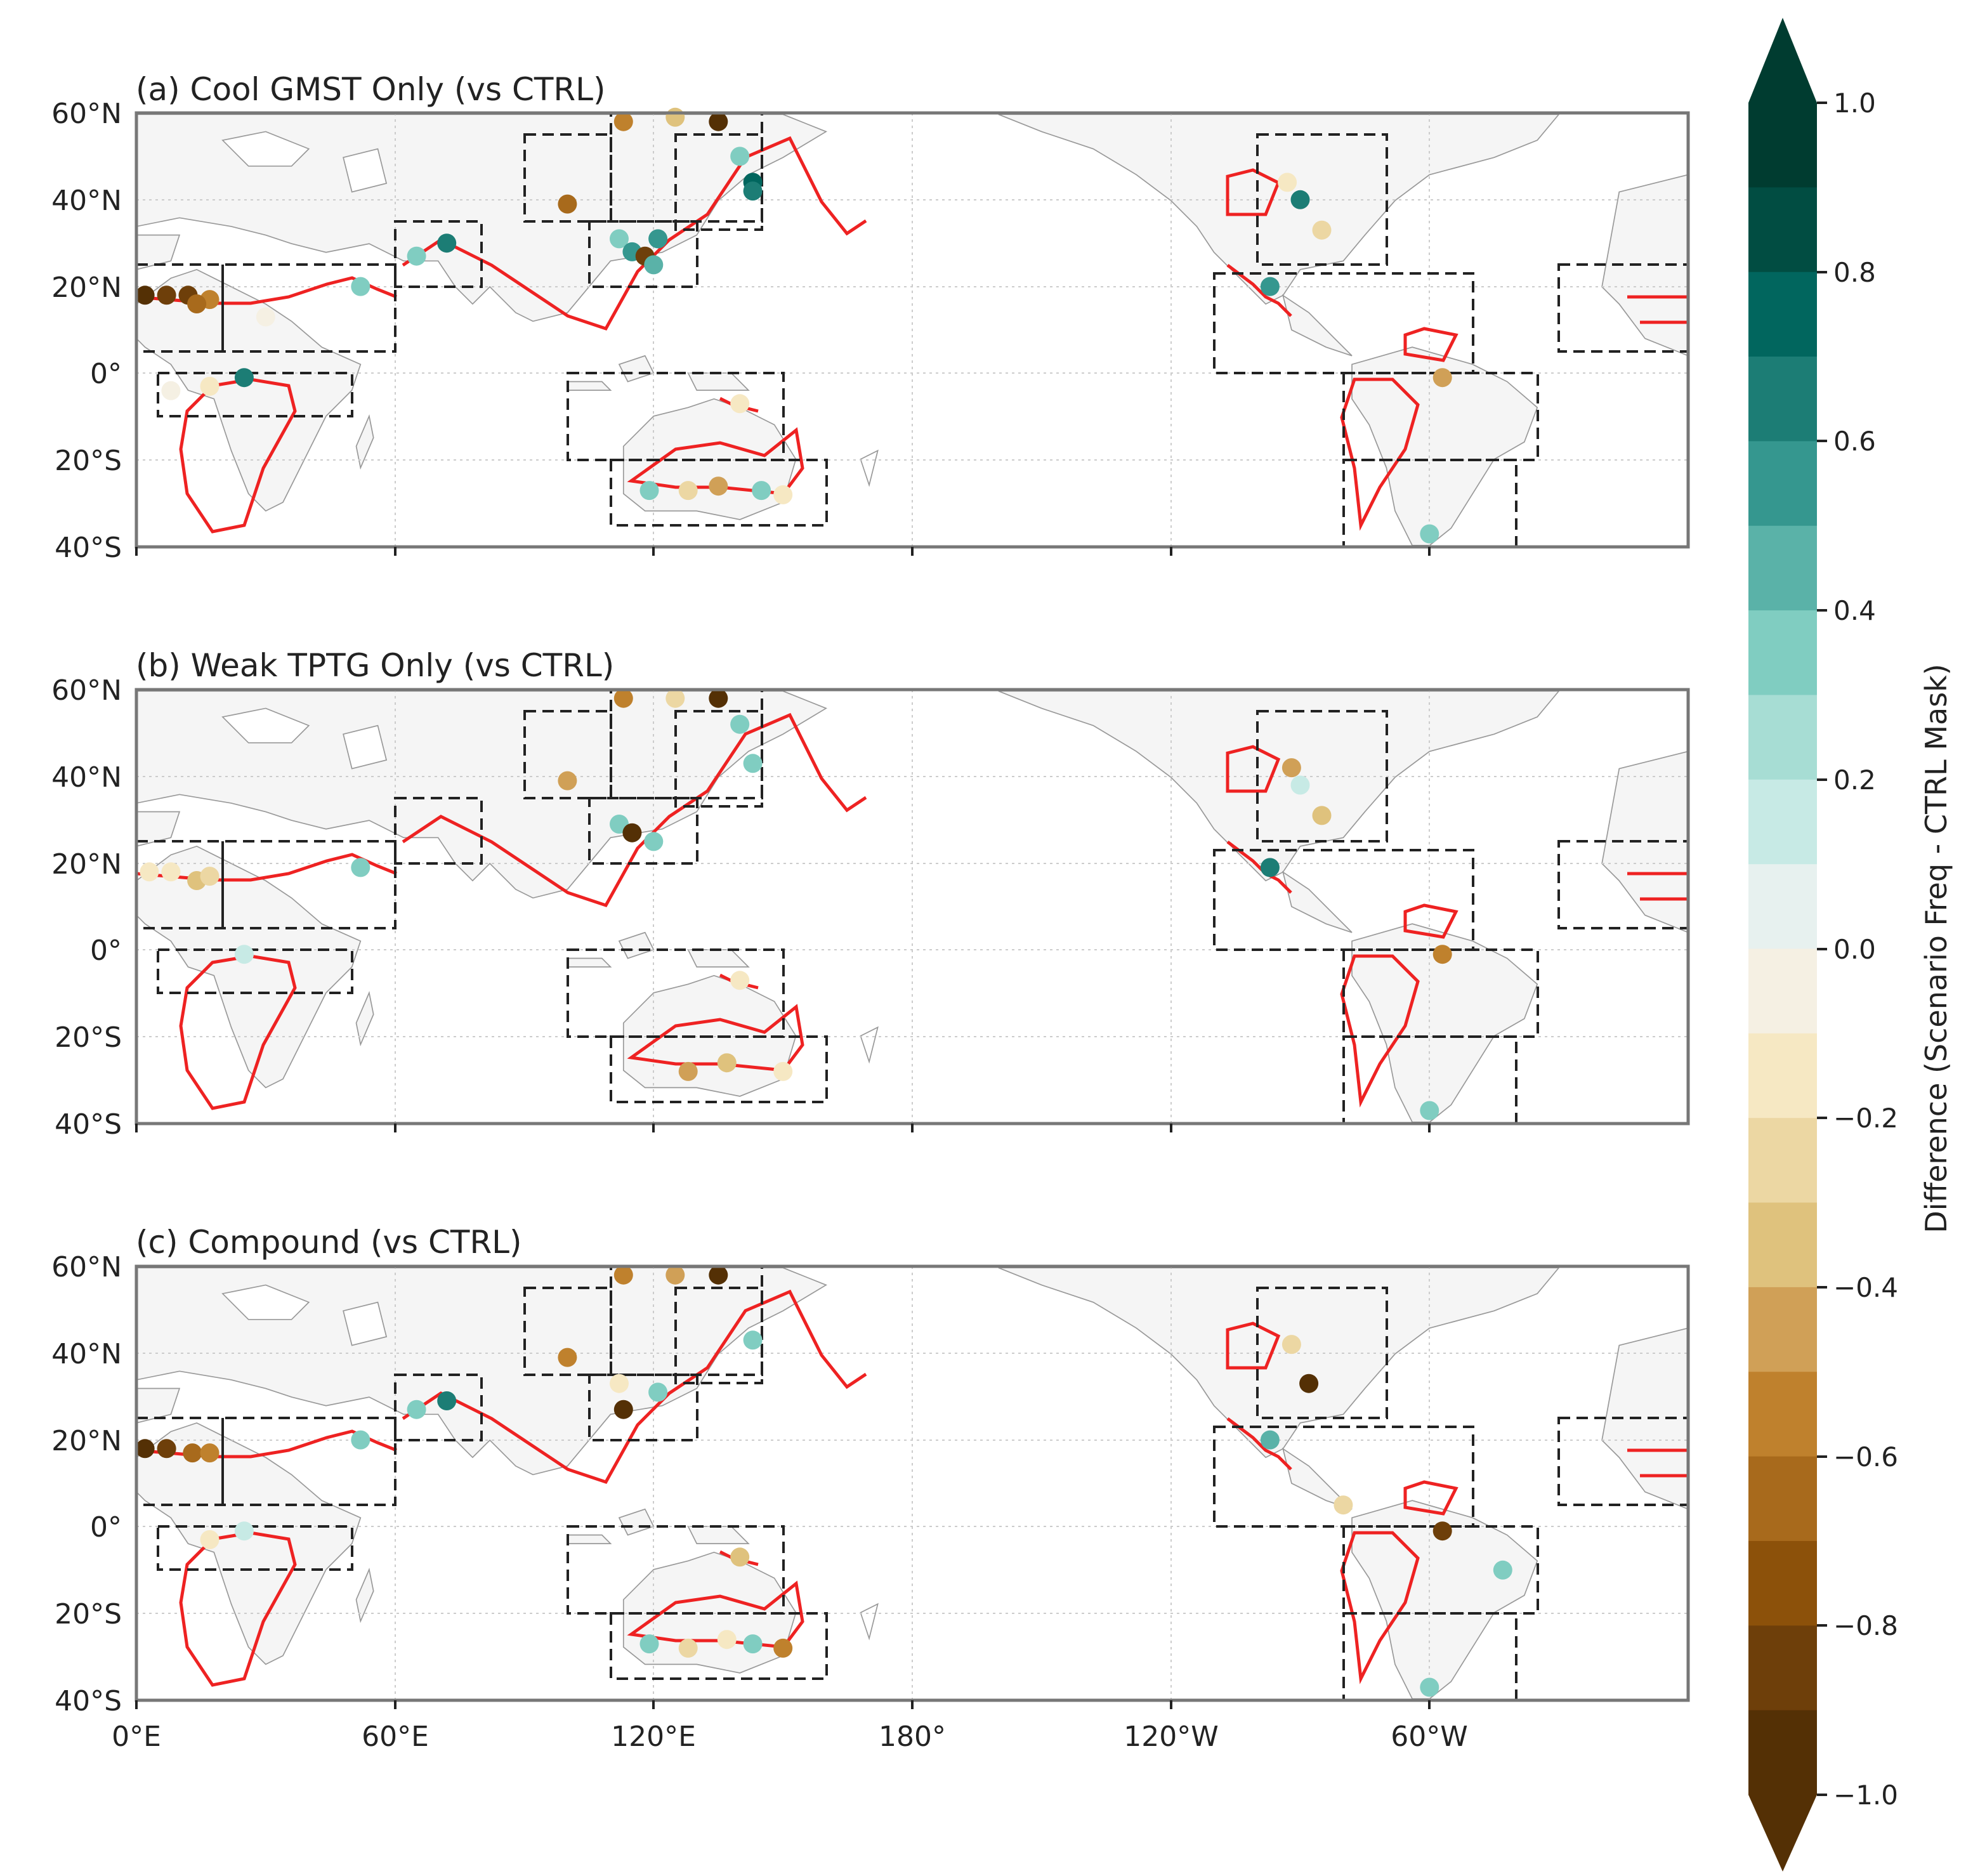 Image resolution: width=1973 pixels, height=1876 pixels. Describe the element at coordinates (1866, 1625) in the screenshot. I see `cb-tick-m0.8: −0.8` at that location.